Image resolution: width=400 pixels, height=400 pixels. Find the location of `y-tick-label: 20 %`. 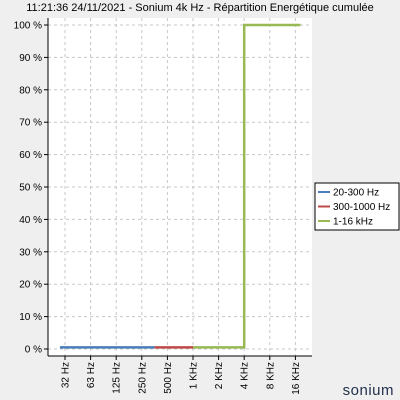

y-tick-label: 20 % is located at coordinates (30, 285).